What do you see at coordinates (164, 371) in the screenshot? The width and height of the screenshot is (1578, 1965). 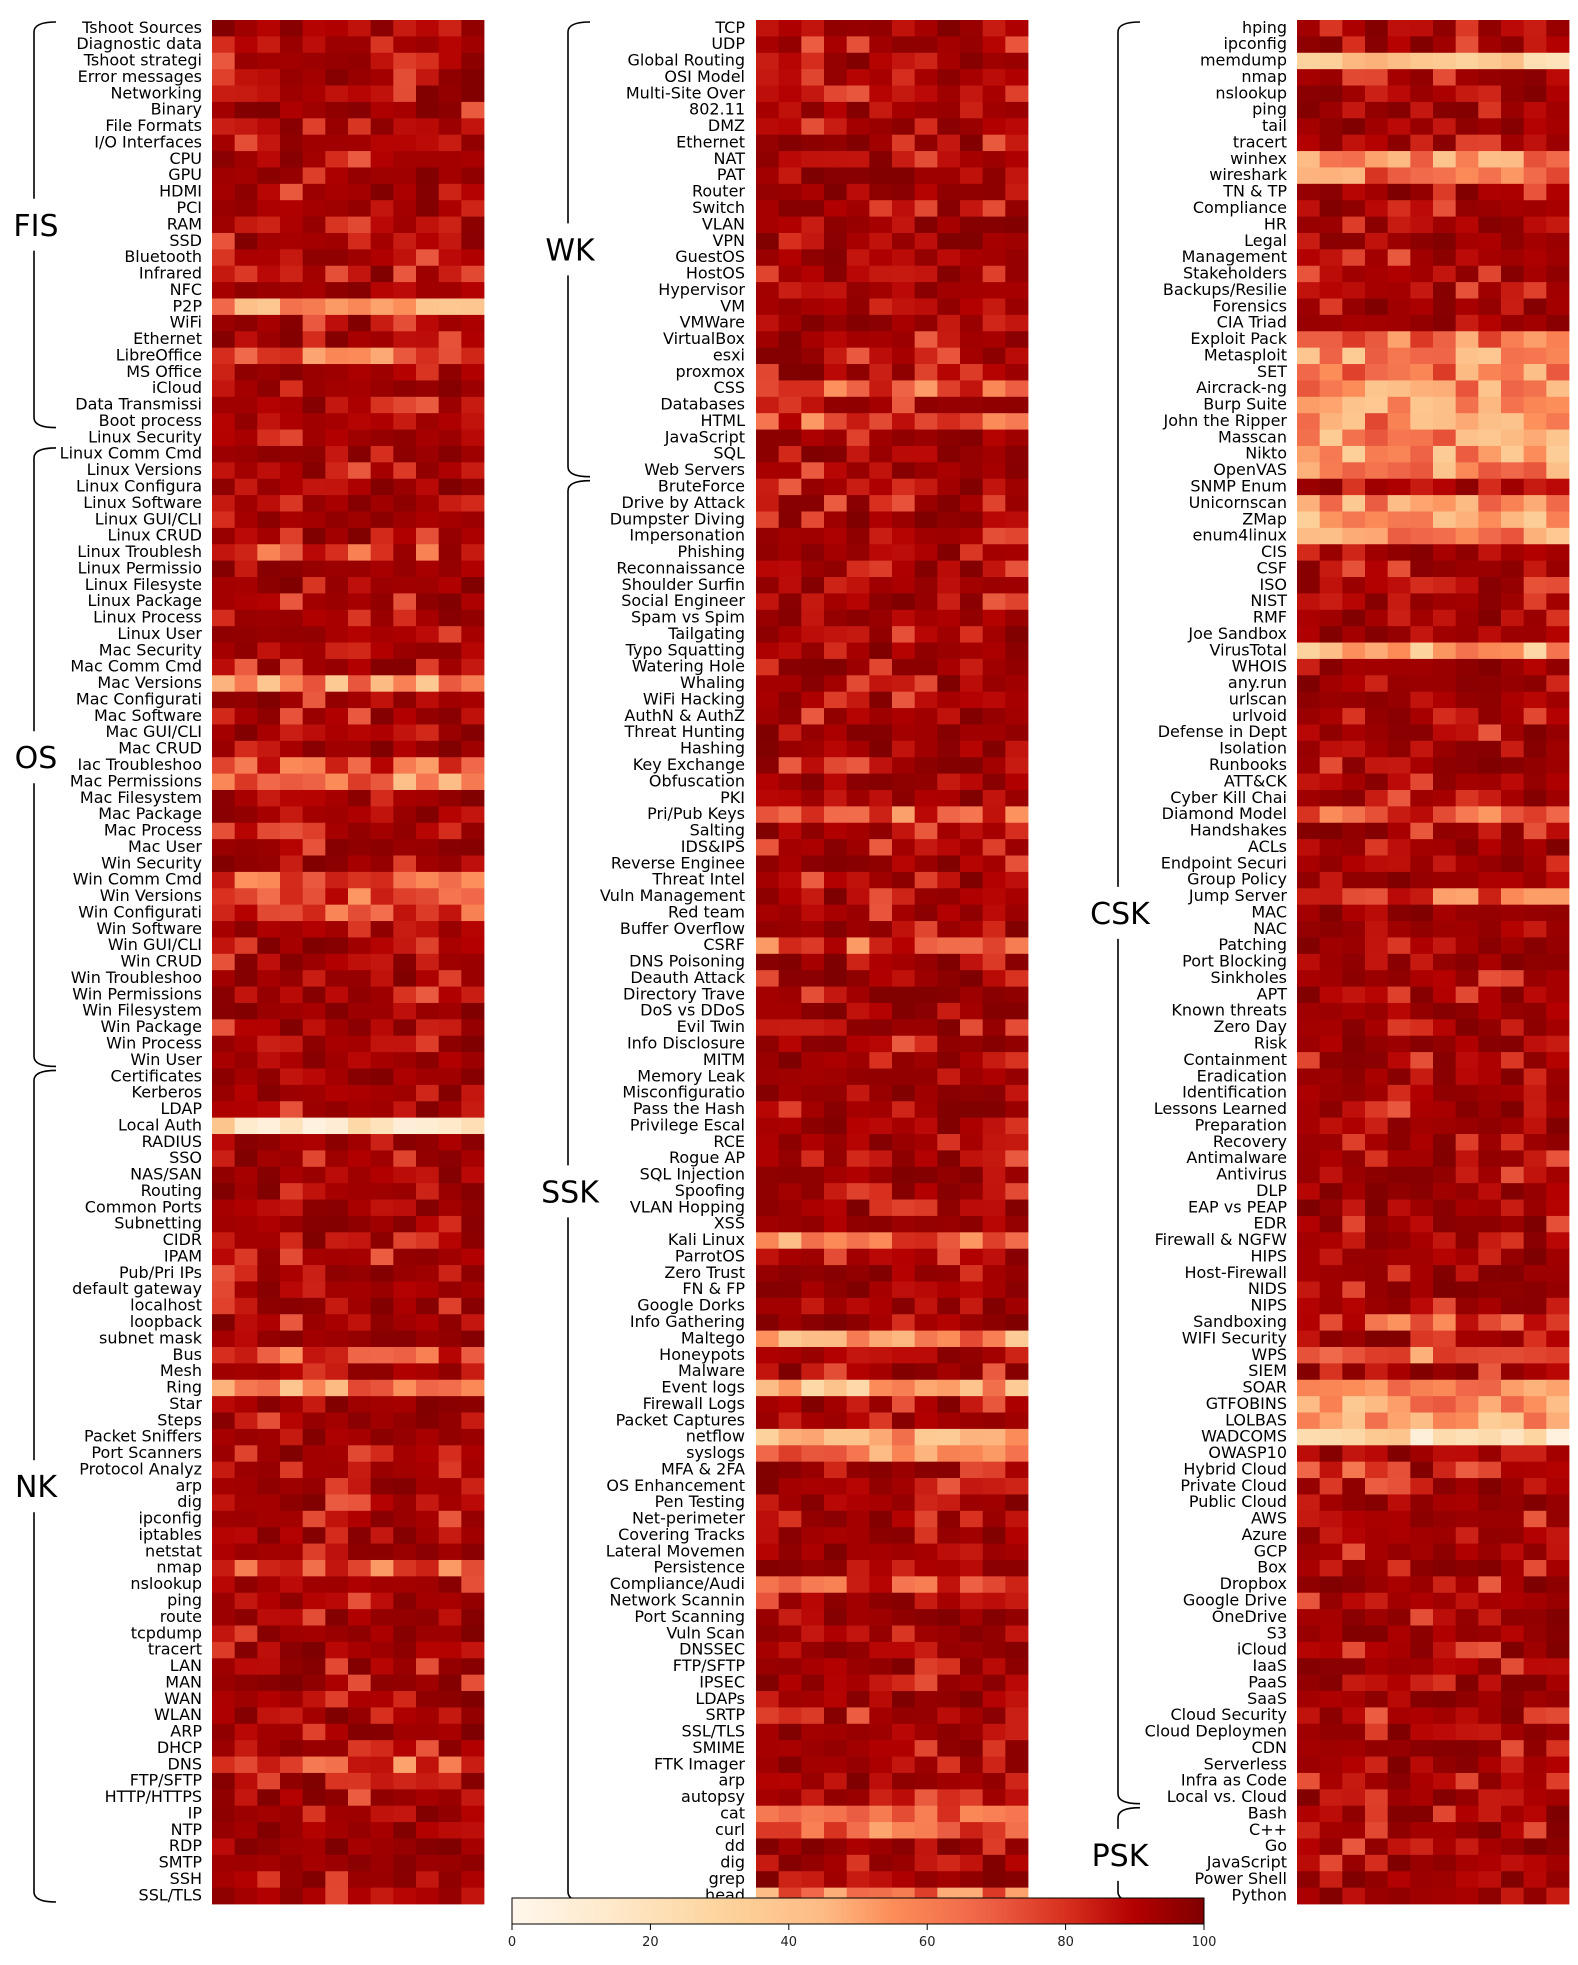 I see `row-label: MS Office` at bounding box center [164, 371].